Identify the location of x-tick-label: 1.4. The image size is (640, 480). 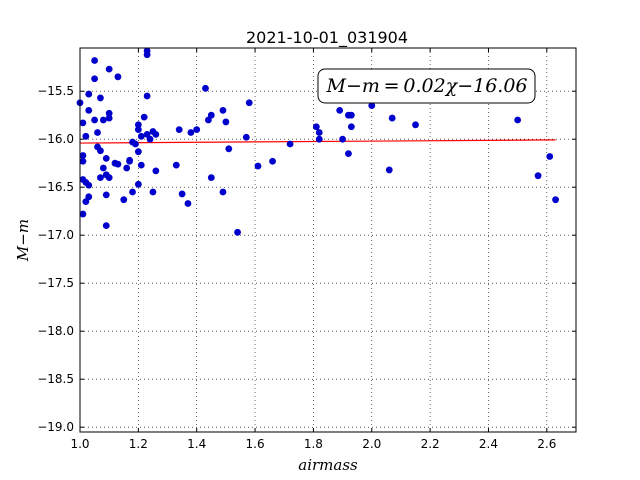
(196, 444).